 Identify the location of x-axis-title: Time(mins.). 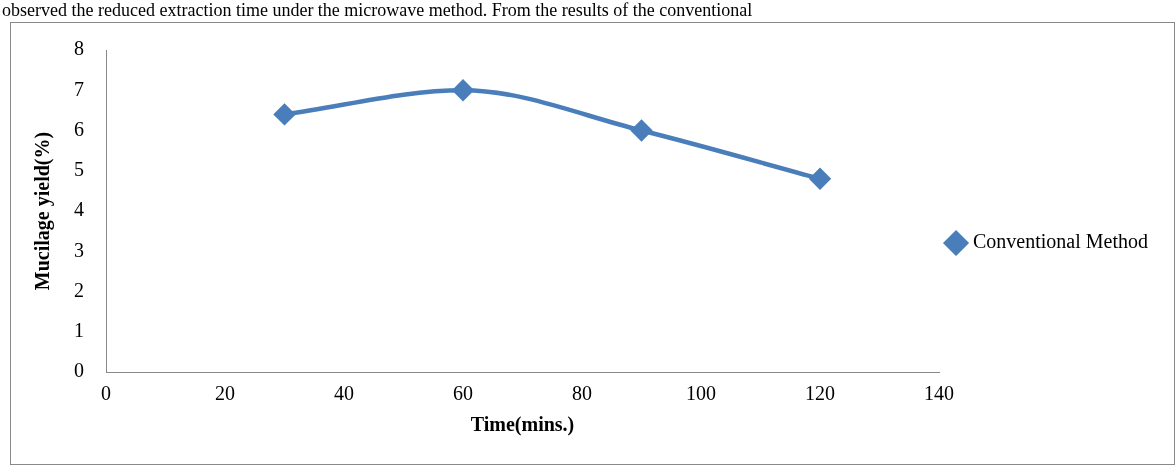
(522, 425).